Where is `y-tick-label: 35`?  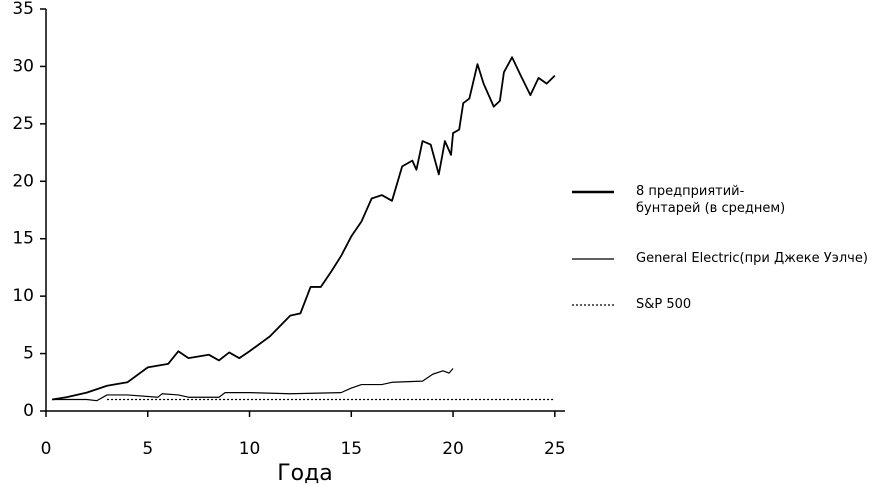 y-tick-label: 35 is located at coordinates (23, 9).